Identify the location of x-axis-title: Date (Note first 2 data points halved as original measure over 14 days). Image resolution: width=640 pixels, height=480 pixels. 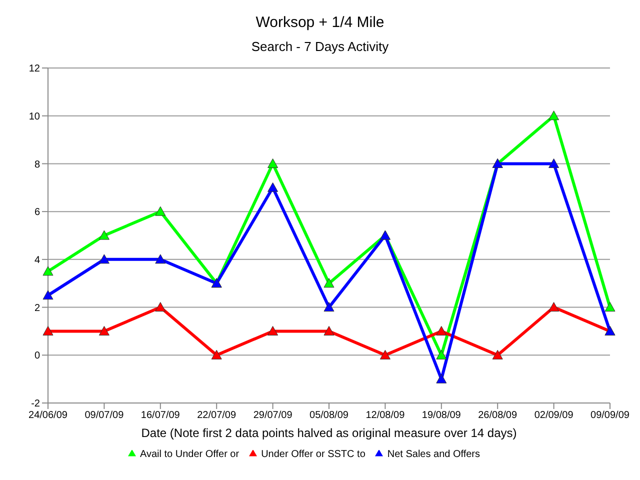
(329, 433).